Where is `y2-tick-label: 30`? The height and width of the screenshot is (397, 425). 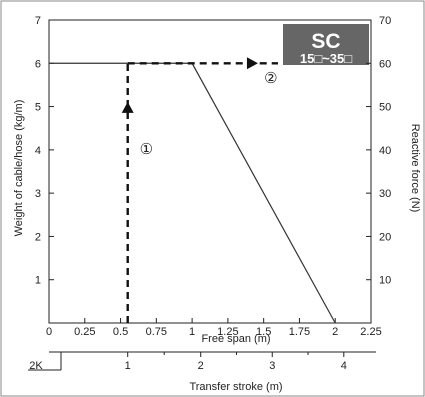
y2-tick-label: 30 is located at coordinates (385, 194).